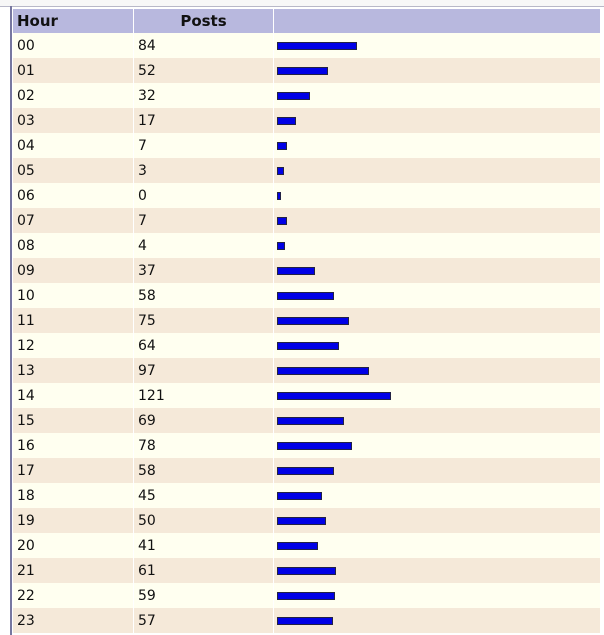 This screenshot has width=604, height=635. I want to click on posts-cell: 17, so click(204, 120).